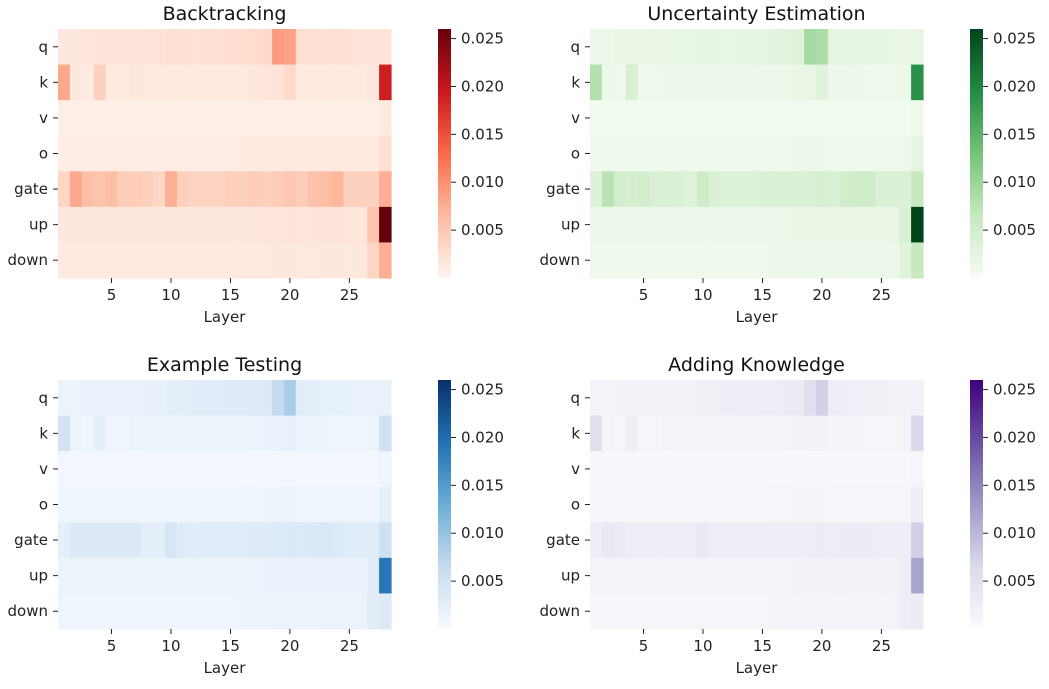 The height and width of the screenshot is (689, 1049). I want to click on y-tick-label: gate, so click(563, 189).